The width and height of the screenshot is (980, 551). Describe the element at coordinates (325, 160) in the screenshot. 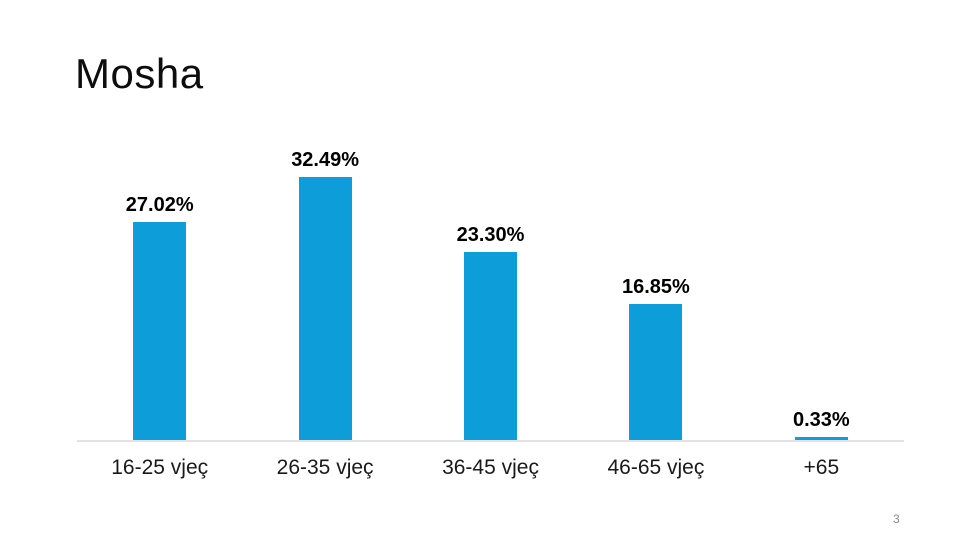

I see `data-label: 32.49%` at that location.